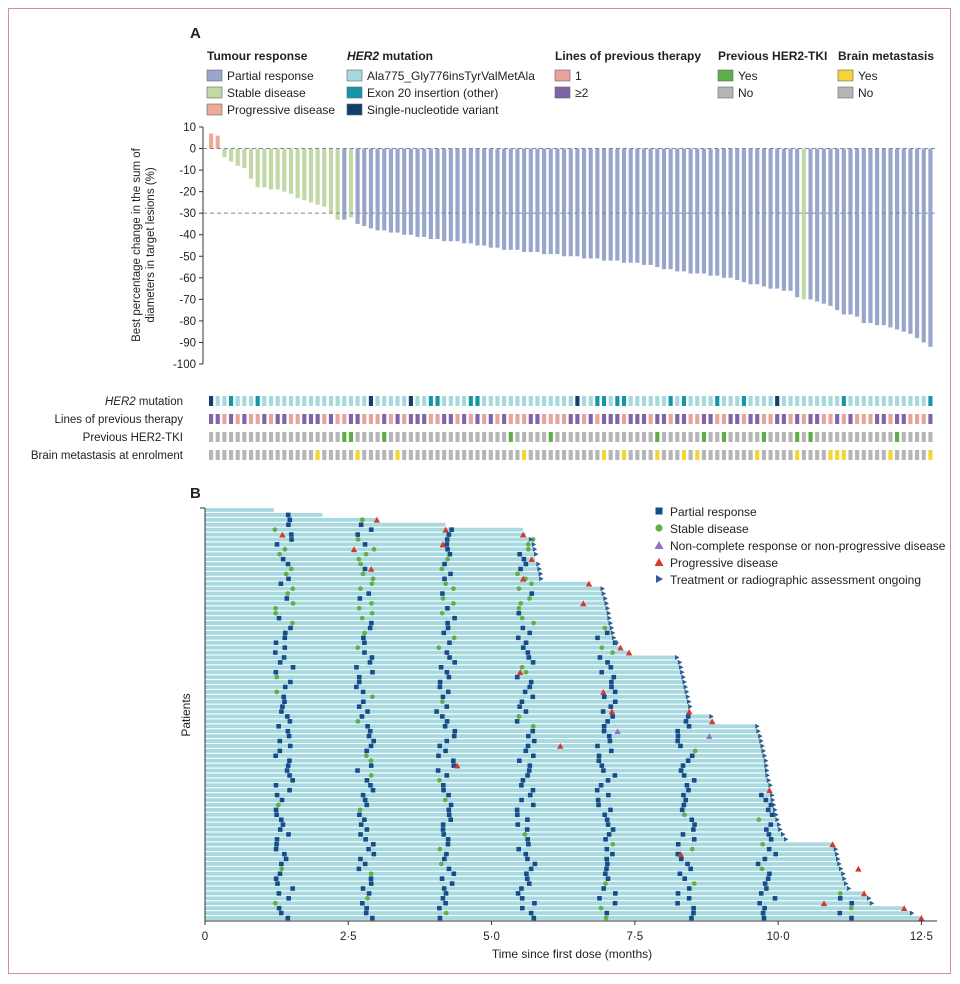 The image size is (960, 984). Describe the element at coordinates (371, 569) in the screenshot. I see `progressive-disease-marker` at that location.